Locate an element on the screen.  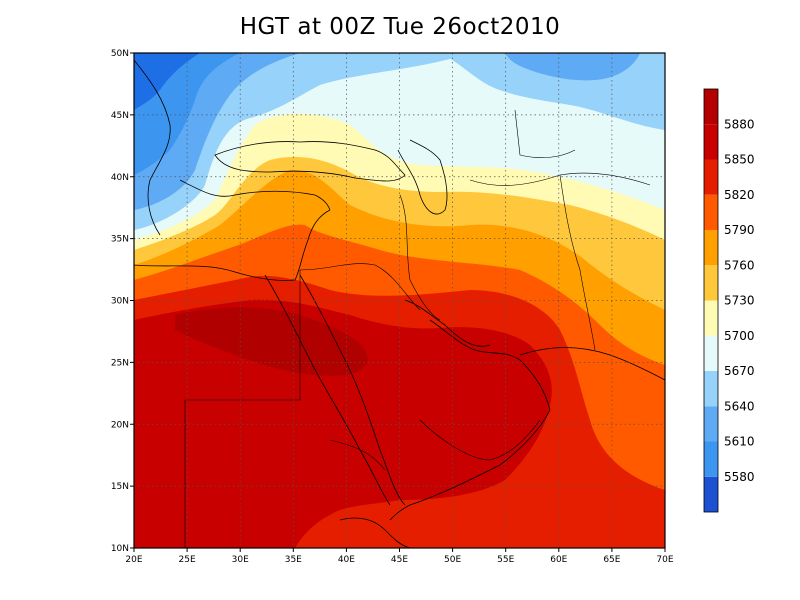
balkan-coast is located at coordinates (152, 147).